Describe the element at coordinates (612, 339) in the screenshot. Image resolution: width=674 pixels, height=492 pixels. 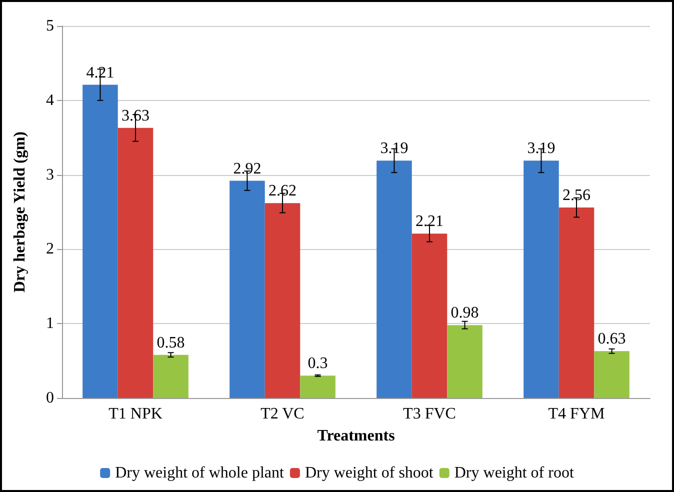
I see `data-label: 0.63` at that location.